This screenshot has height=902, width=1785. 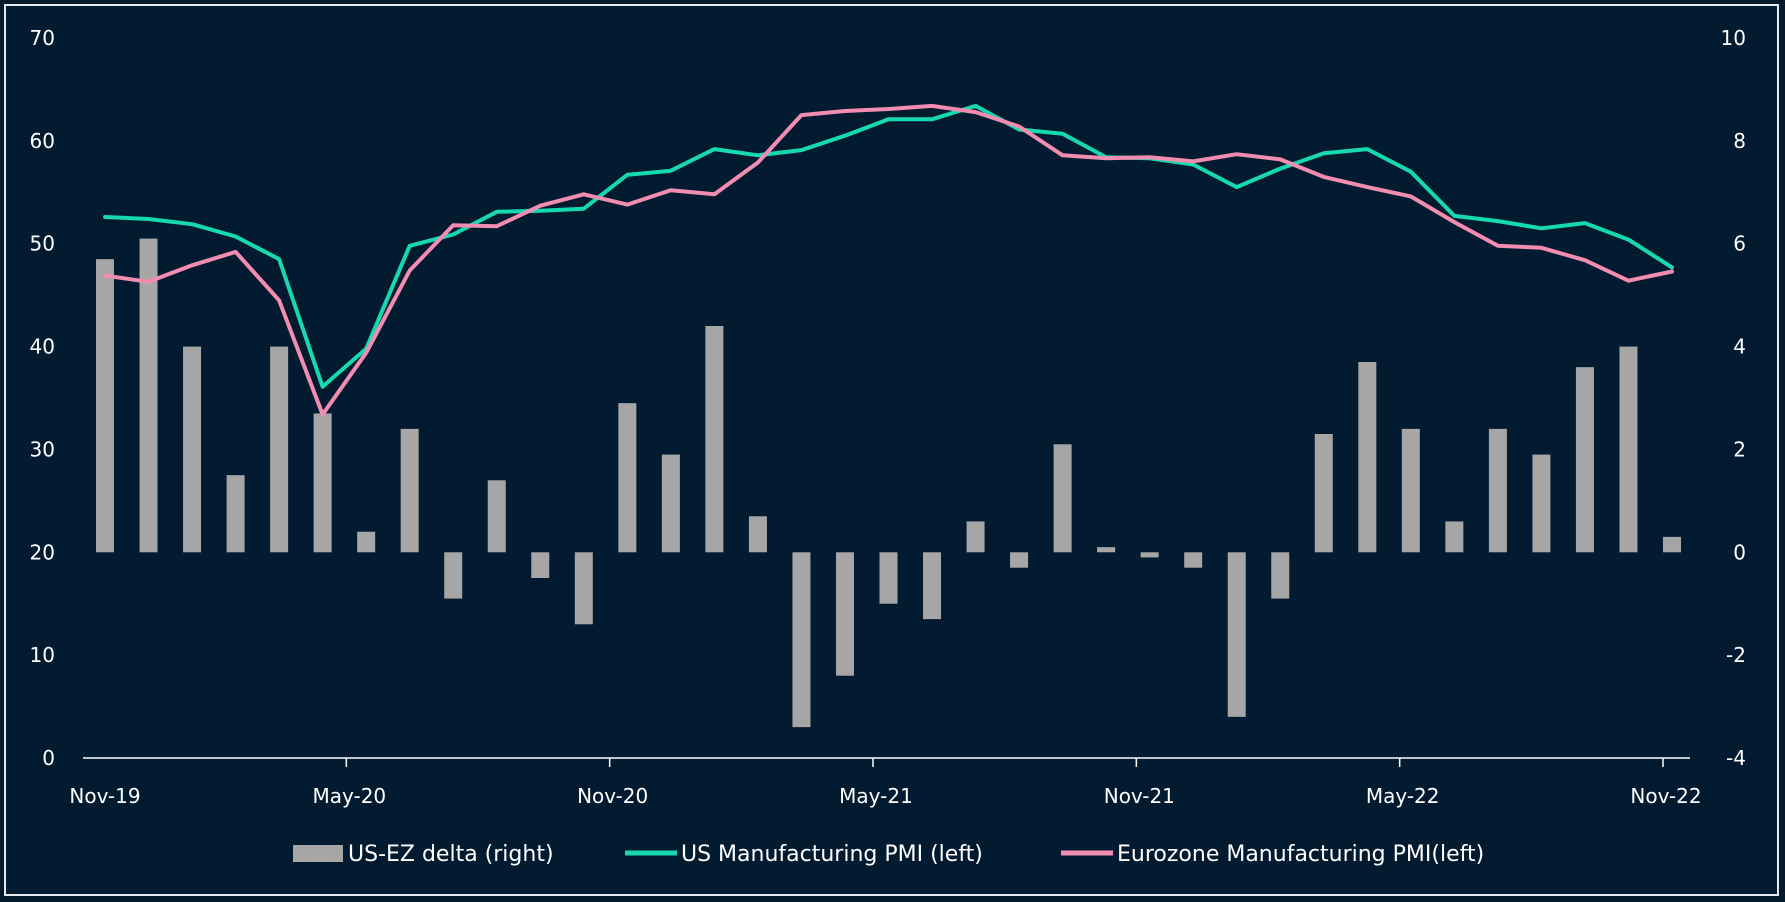 I want to click on right-tick-label: -4, so click(x=1736, y=758).